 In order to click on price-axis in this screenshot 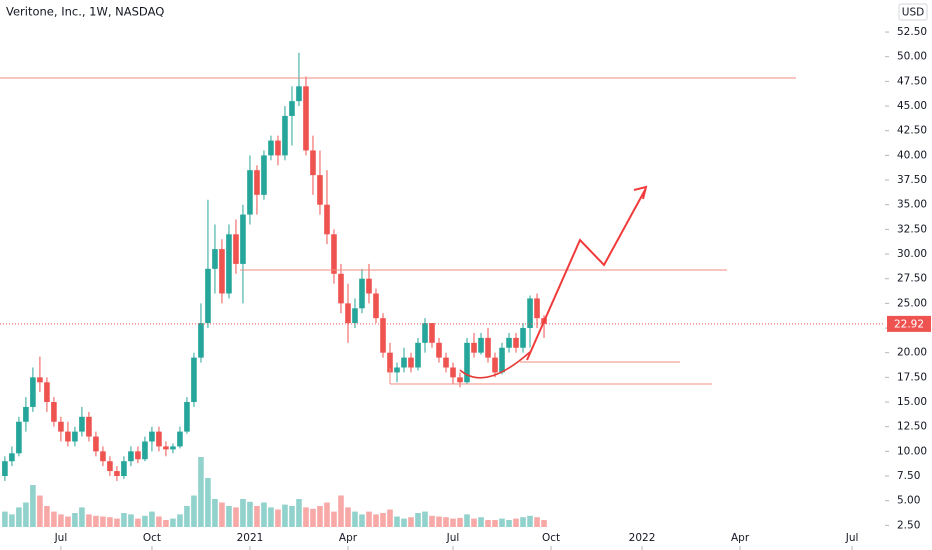, I will do `click(908, 275)`.